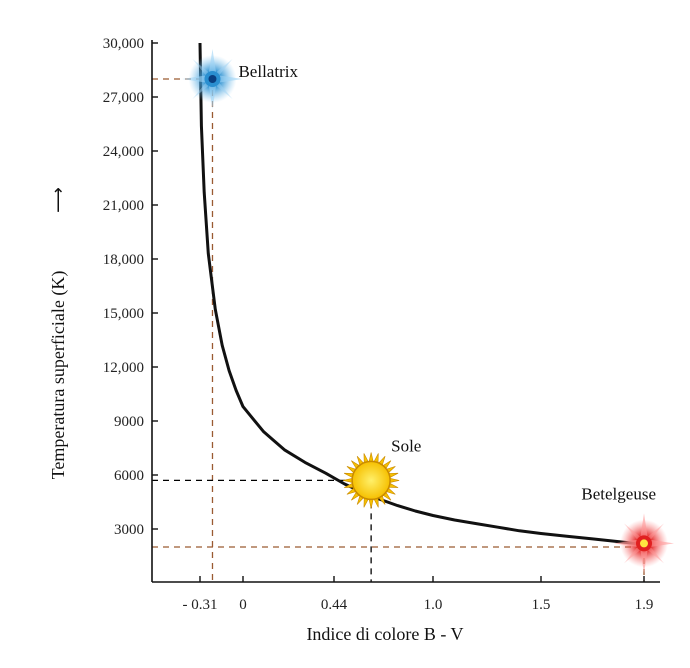  Describe the element at coordinates (123, 314) in the screenshot. I see `y-tick-label: 15,000` at that location.